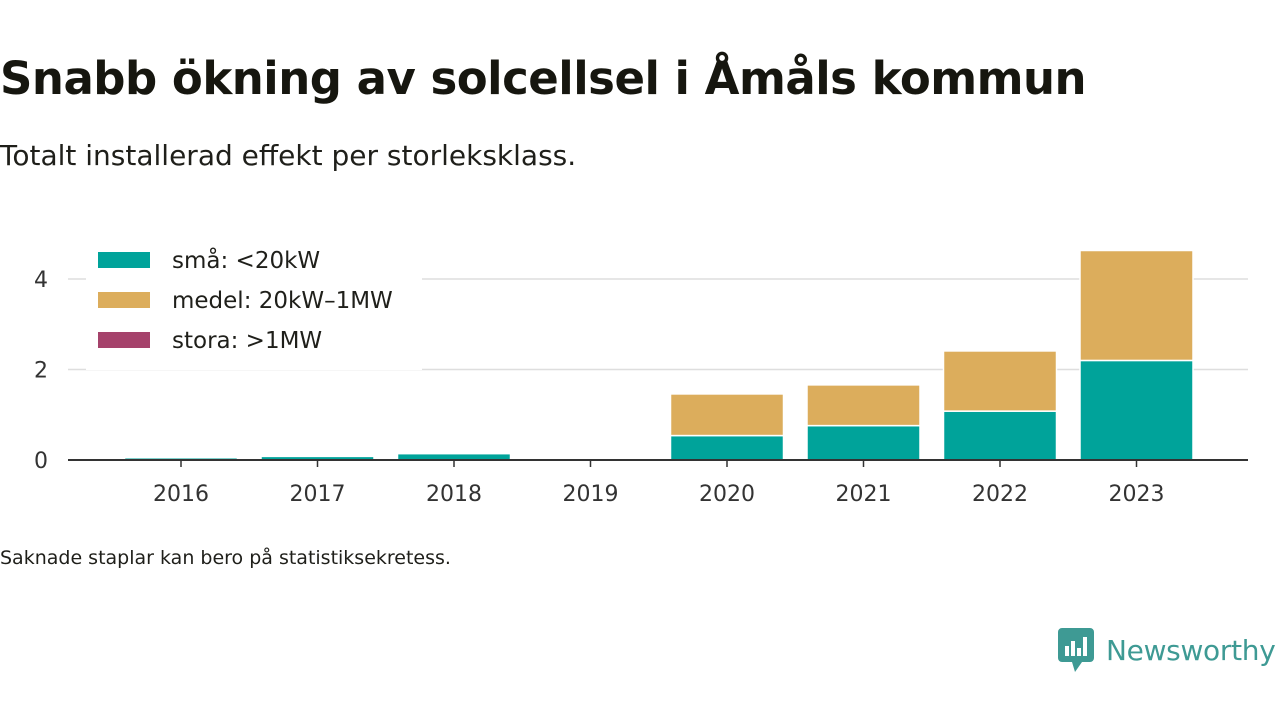  What do you see at coordinates (864, 494) in the screenshot?
I see `x-tick-label: 2021` at bounding box center [864, 494].